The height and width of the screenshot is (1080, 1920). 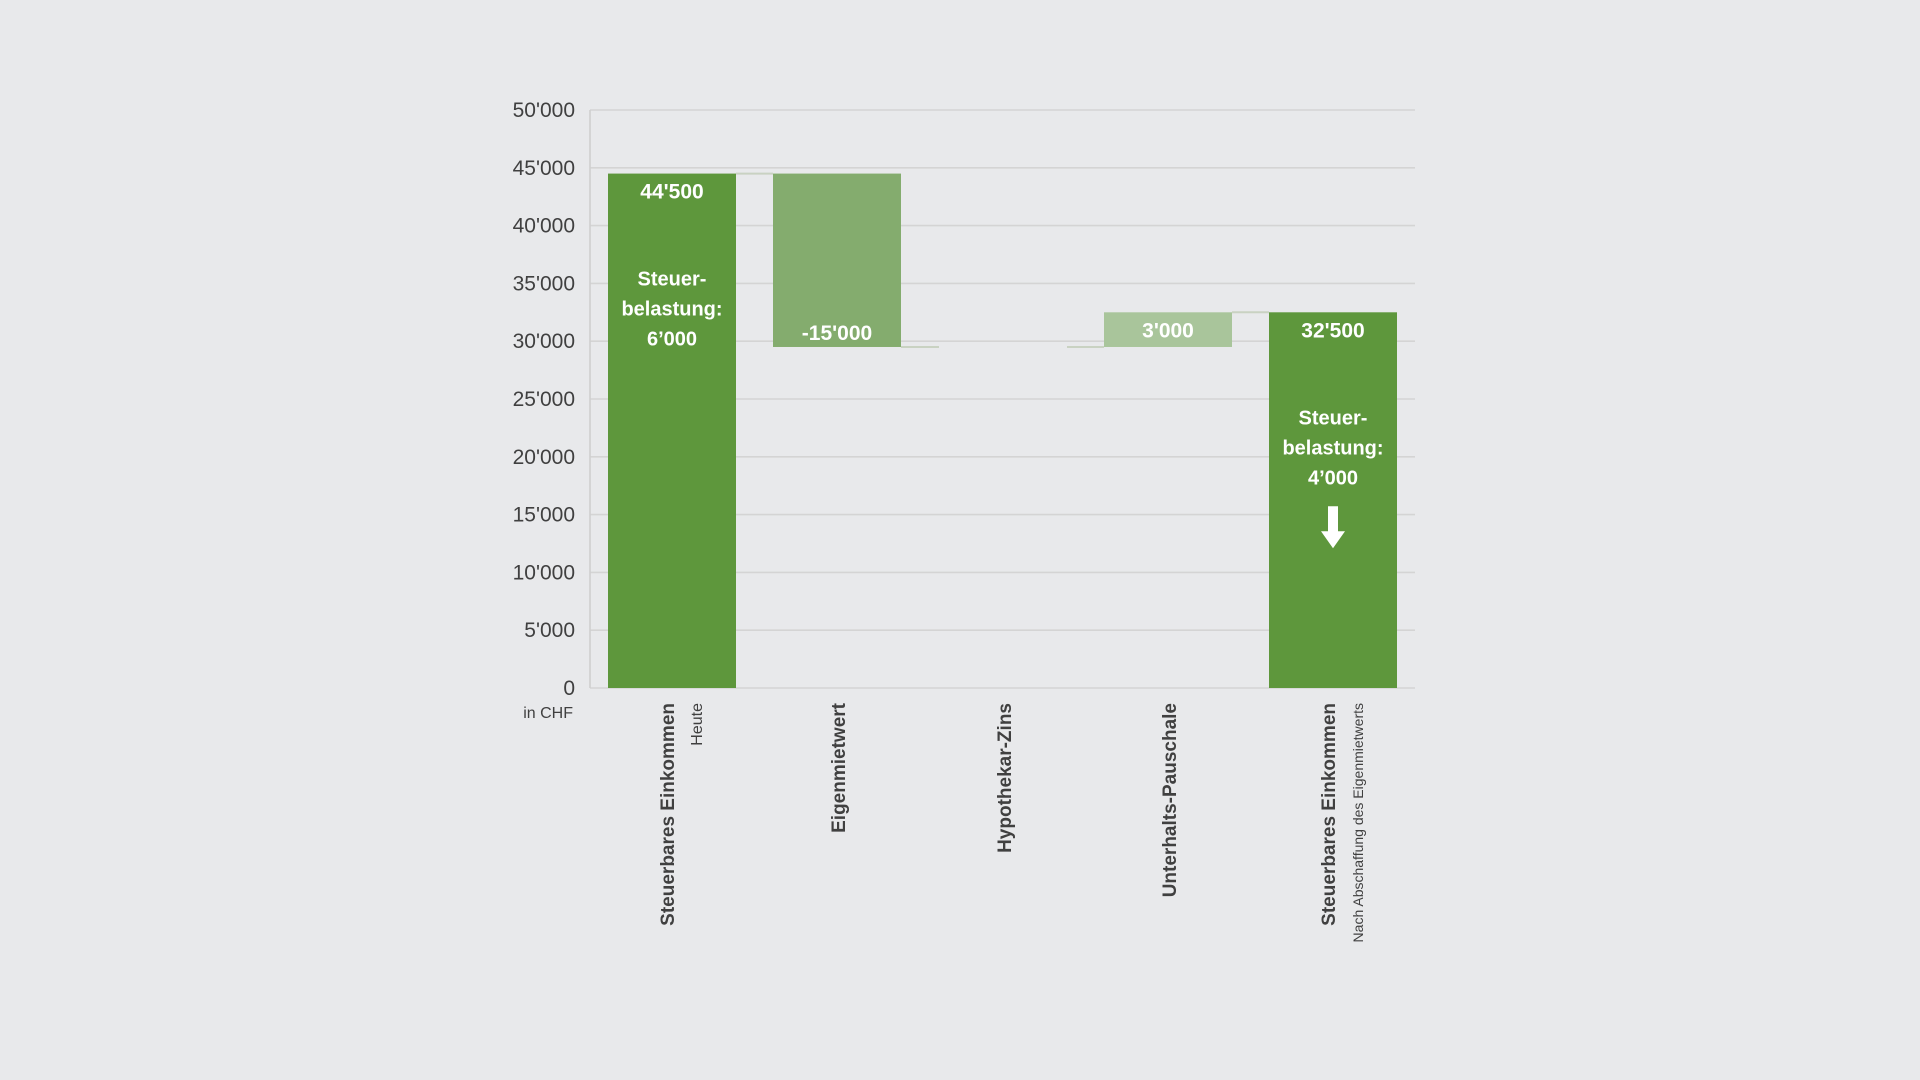 I want to click on y-tick-label: 0, so click(x=569, y=688).